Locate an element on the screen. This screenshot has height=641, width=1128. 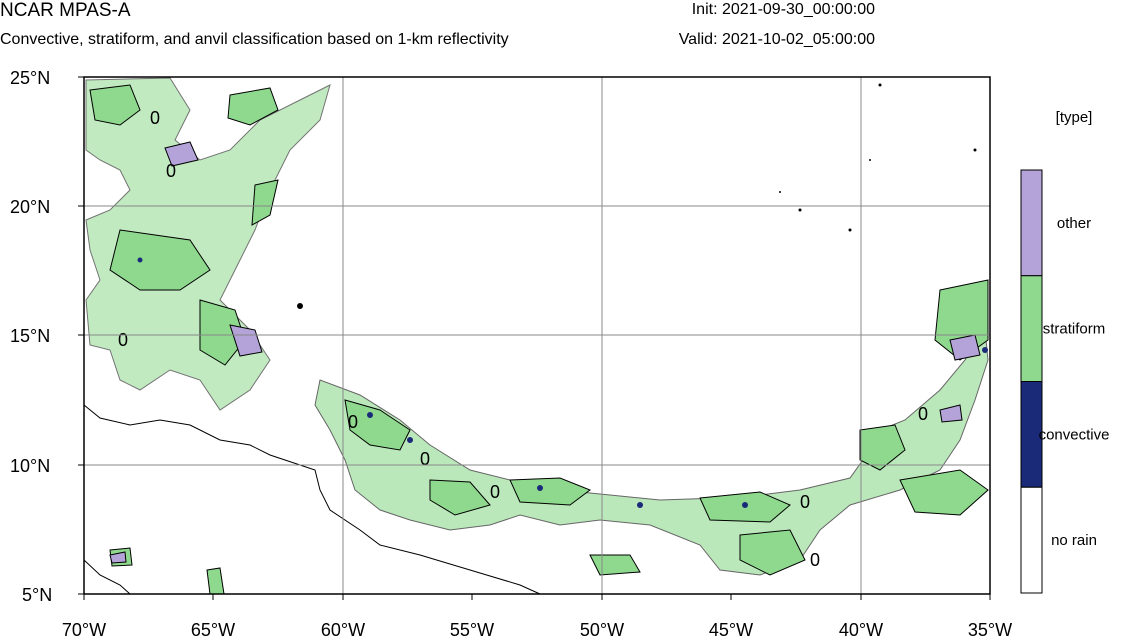
lon-label: 55°W is located at coordinates (472, 630).